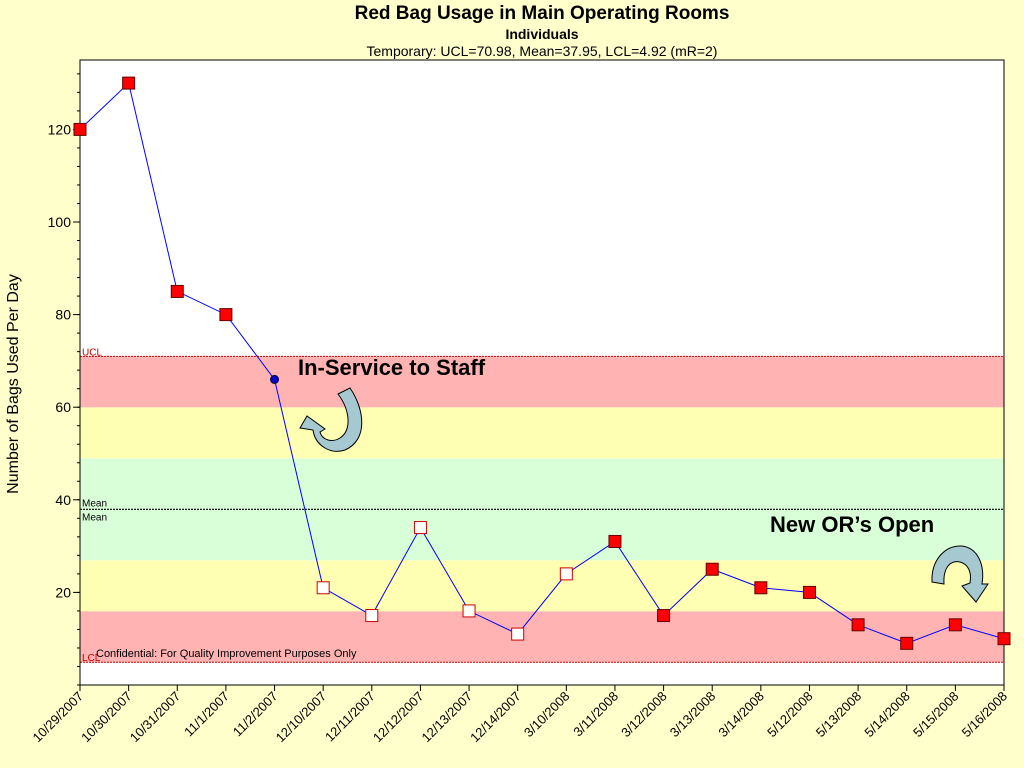  I want to click on x-tick-label: 11/1/2007, so click(206, 714).